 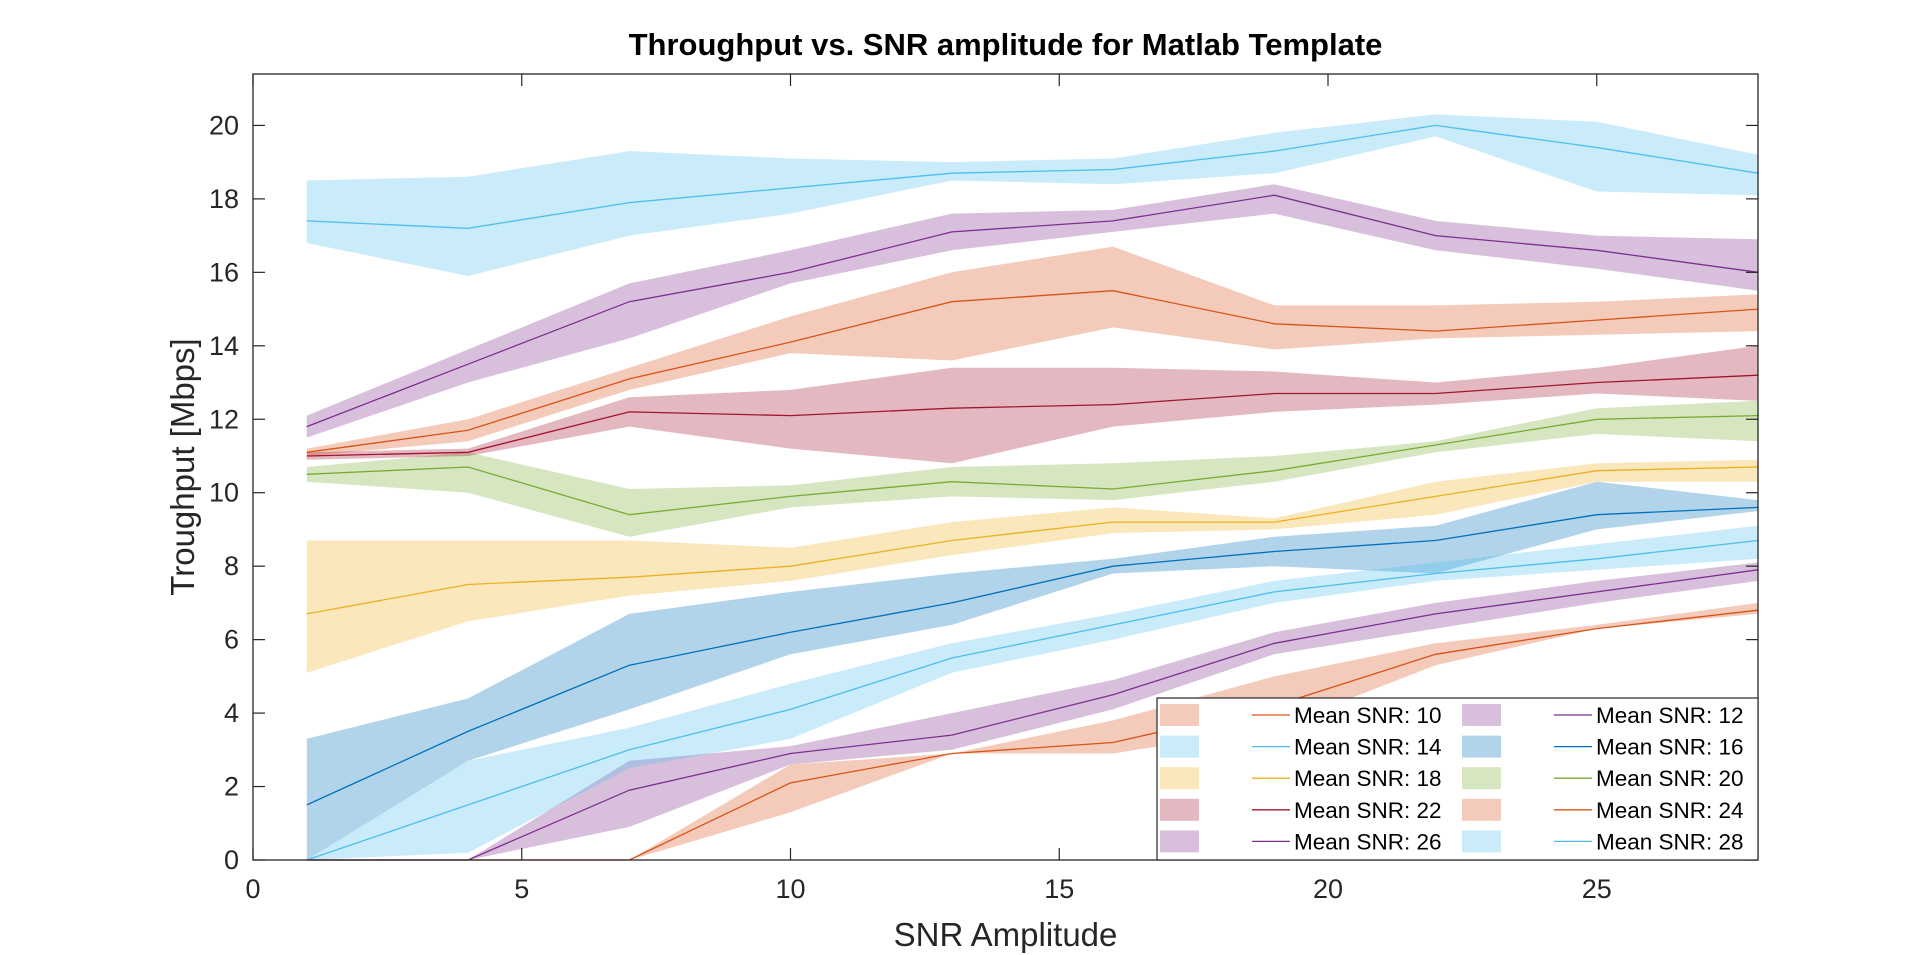 What do you see at coordinates (1328, 889) in the screenshot?
I see `x-tick-label: 20` at bounding box center [1328, 889].